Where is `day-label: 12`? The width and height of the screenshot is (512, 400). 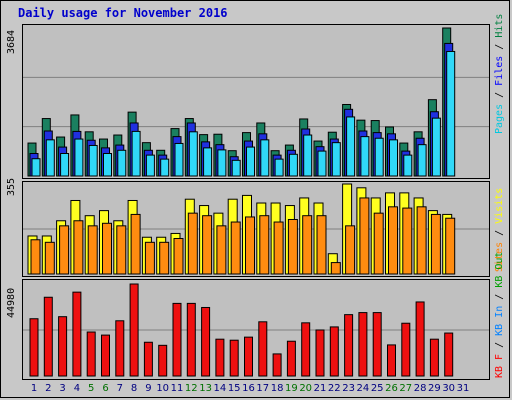
day-label: 12 is located at coordinates (191, 388).